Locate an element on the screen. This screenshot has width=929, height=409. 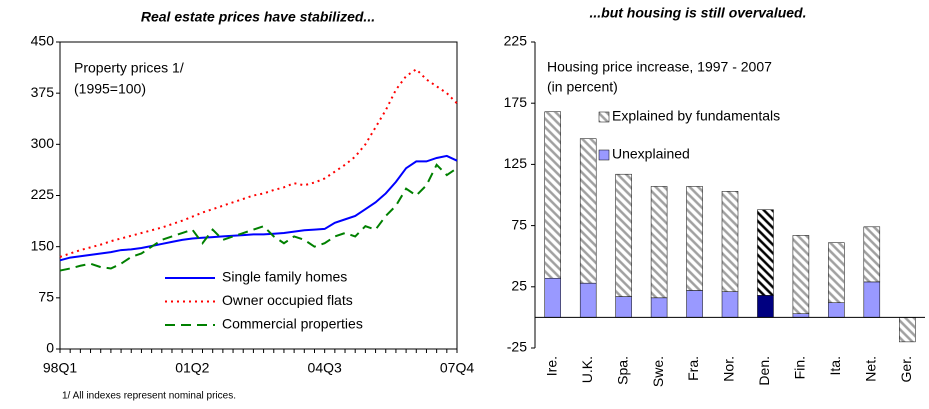
x-tick-label: 07Q4 is located at coordinates (457, 368).